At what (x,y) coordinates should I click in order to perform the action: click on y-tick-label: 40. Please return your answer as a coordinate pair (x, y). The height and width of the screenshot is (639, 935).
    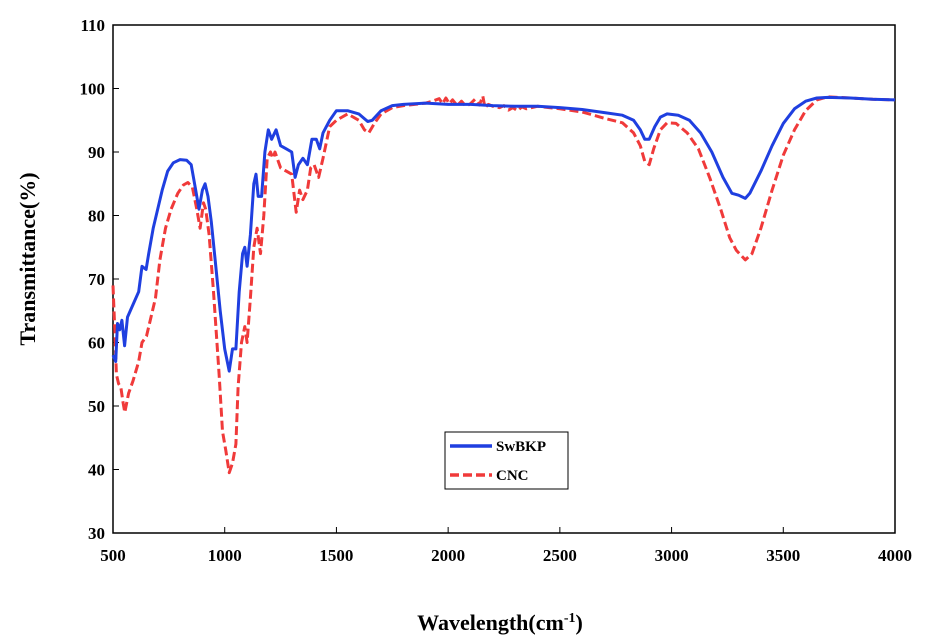
    Looking at the image, I should click on (96, 470).